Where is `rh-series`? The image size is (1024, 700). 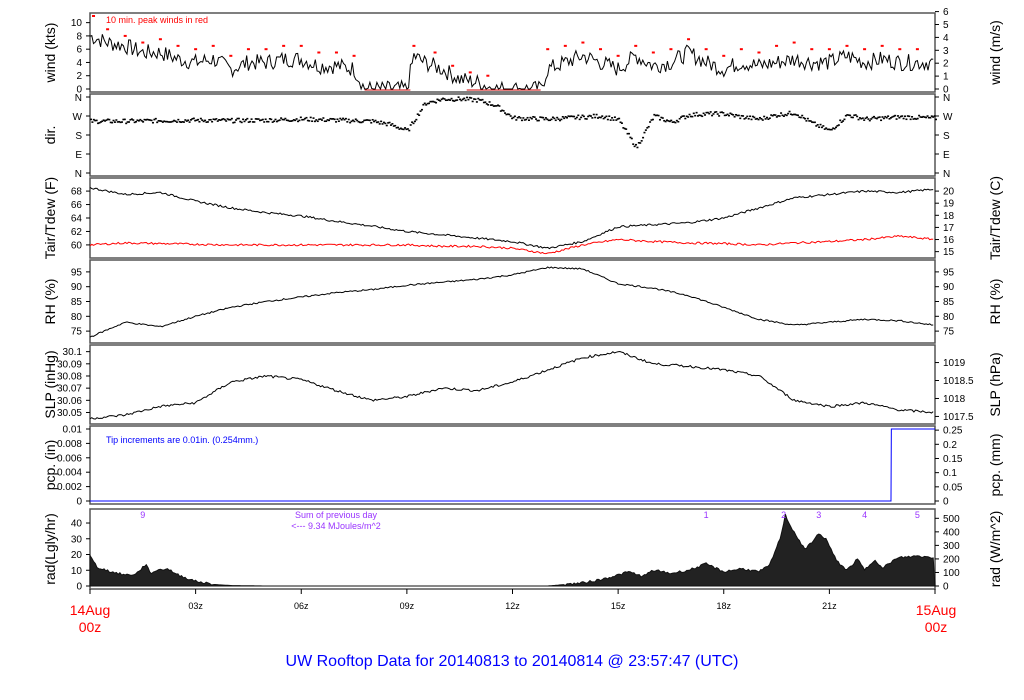
rh-series is located at coordinates (511, 302).